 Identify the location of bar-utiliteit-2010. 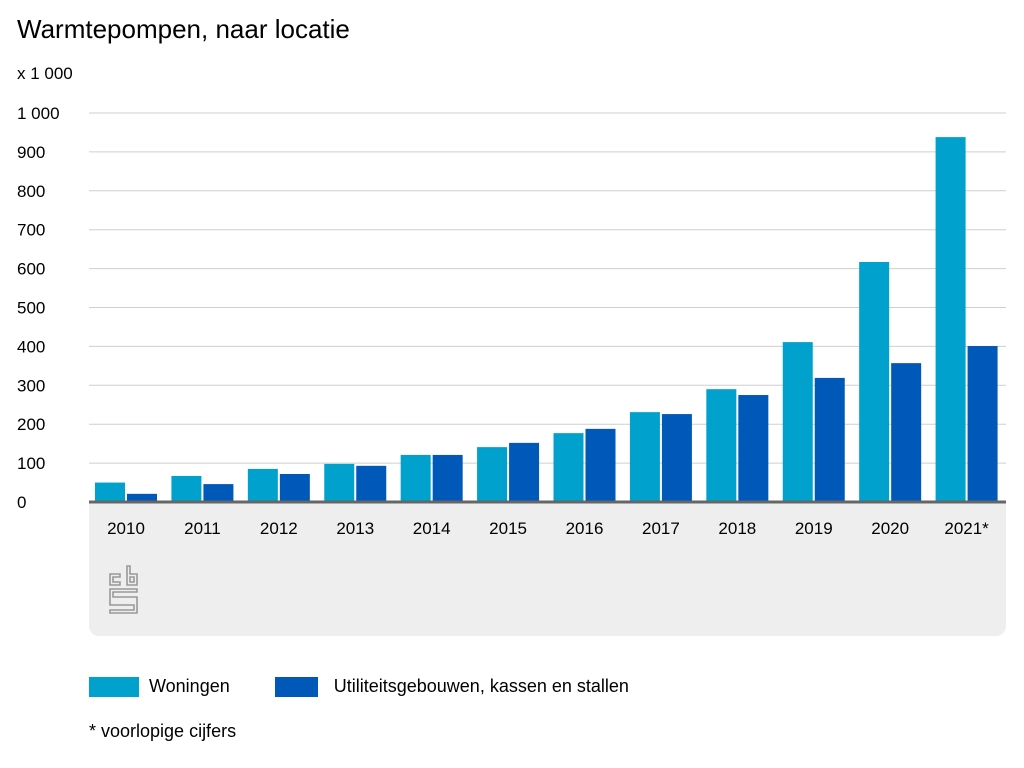
(142, 497).